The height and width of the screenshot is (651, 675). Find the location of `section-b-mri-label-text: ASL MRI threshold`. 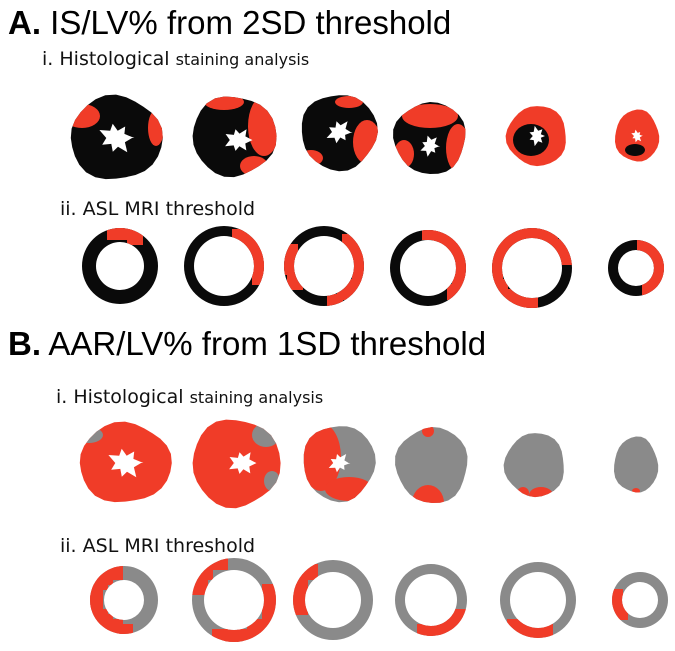

section-b-mri-label-text: ASL MRI threshold is located at coordinates (169, 546).